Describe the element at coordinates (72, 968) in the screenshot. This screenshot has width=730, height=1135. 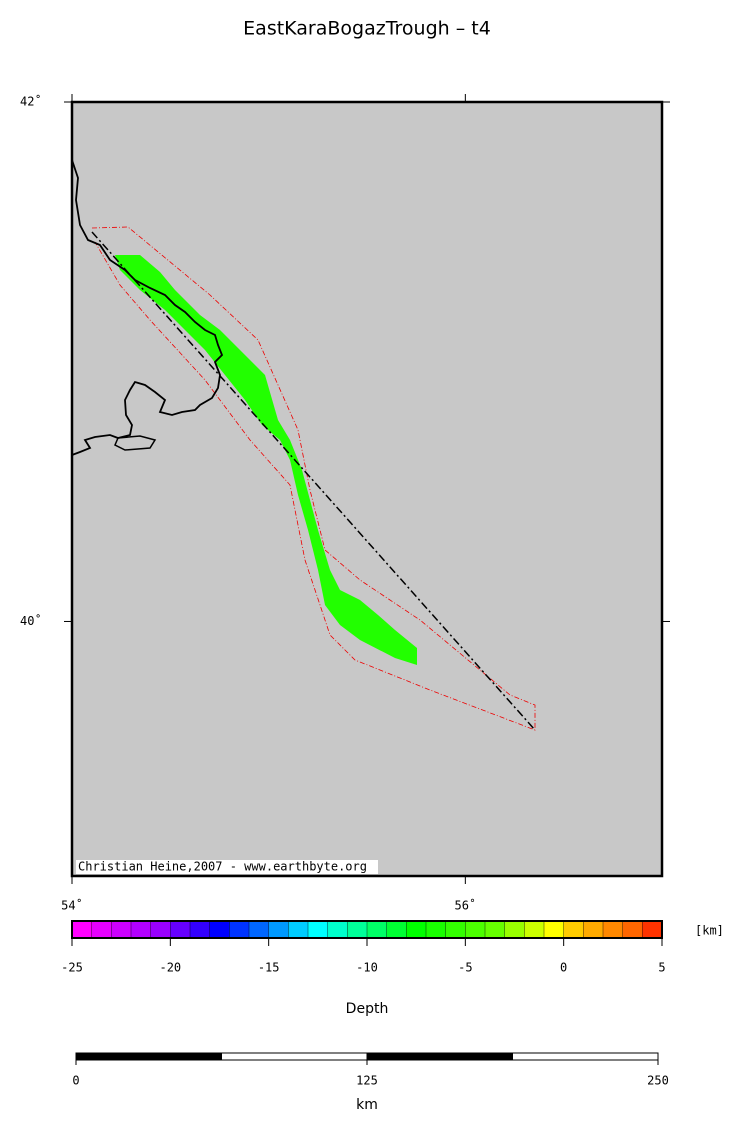
I see `colorbar-tick-label: -25` at that location.